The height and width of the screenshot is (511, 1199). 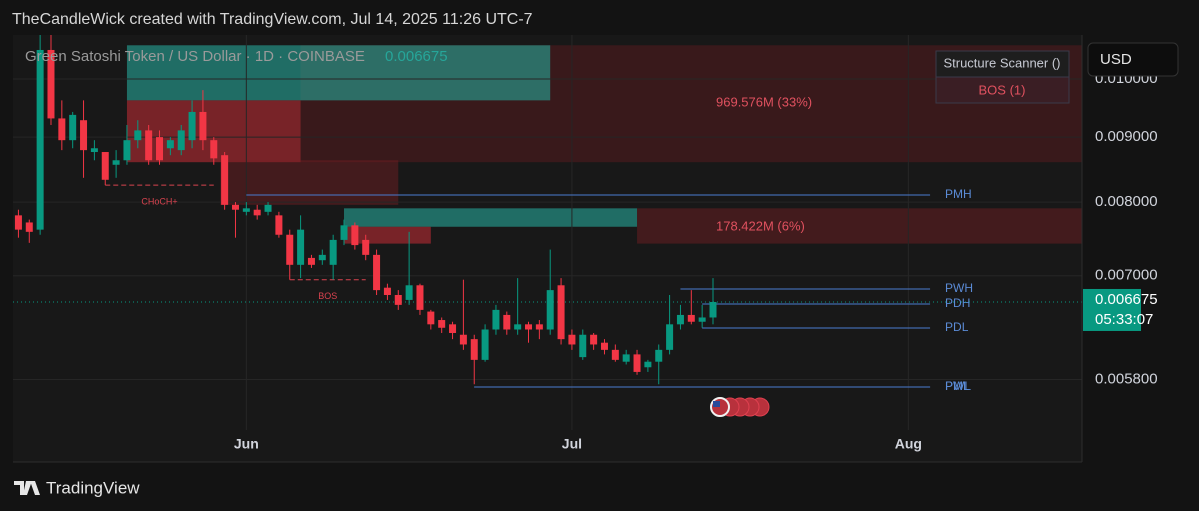 What do you see at coordinates (1001, 62) in the screenshot?
I see `indicator-name: Structure Scanner ()` at bounding box center [1001, 62].